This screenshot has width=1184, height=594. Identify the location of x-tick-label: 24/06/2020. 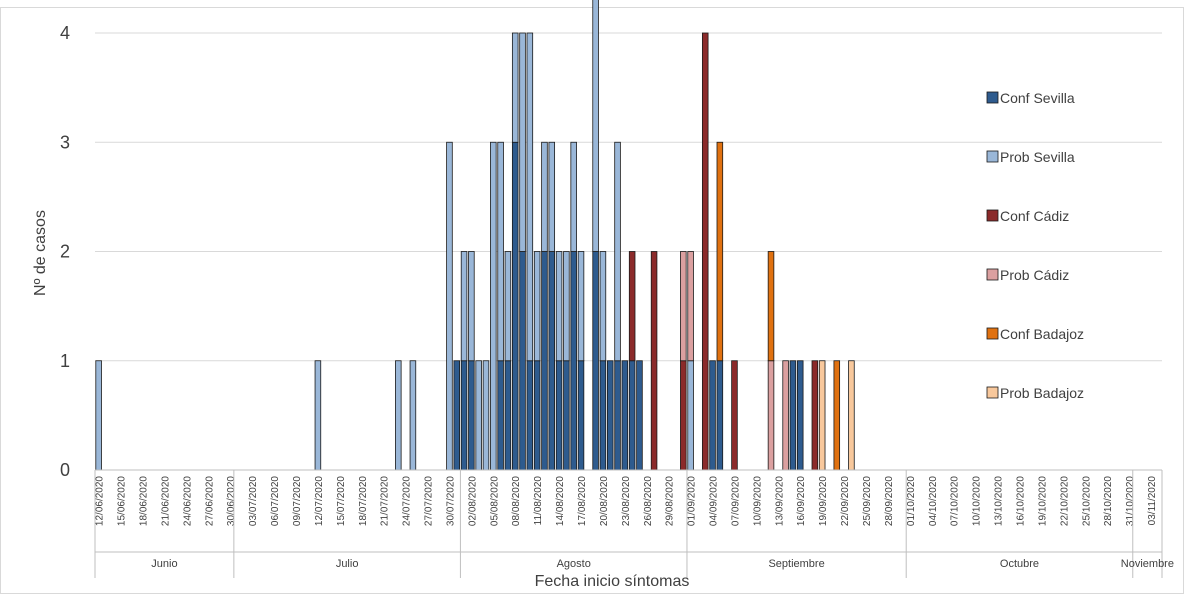
(187, 501).